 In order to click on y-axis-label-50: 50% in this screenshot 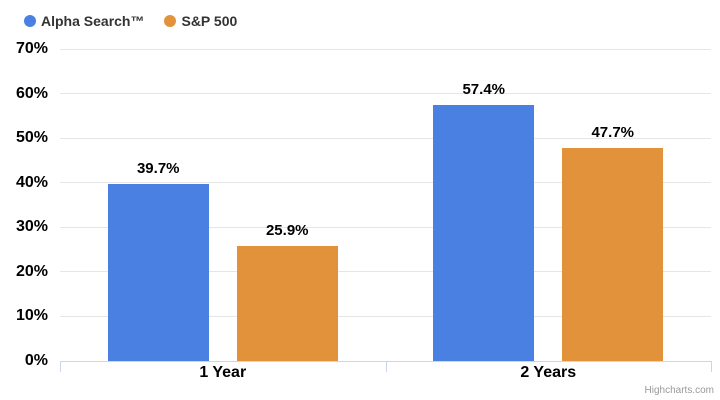, I will do `click(31, 138)`.